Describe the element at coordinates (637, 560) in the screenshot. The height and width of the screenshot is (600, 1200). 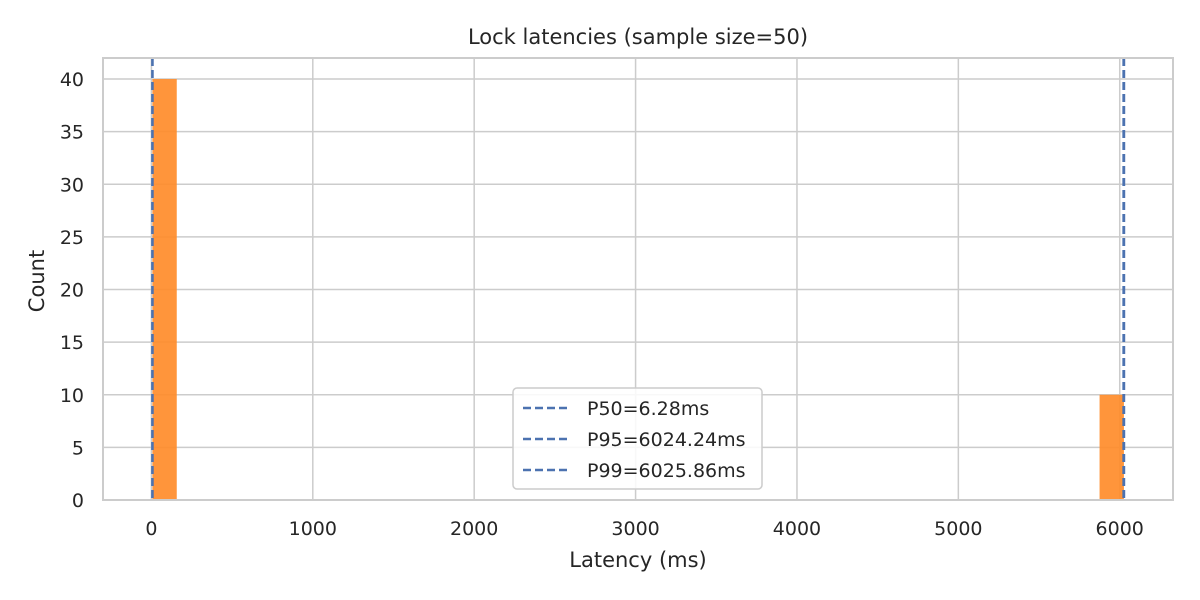
I see `x-axis-title: Latency (ms)` at that location.